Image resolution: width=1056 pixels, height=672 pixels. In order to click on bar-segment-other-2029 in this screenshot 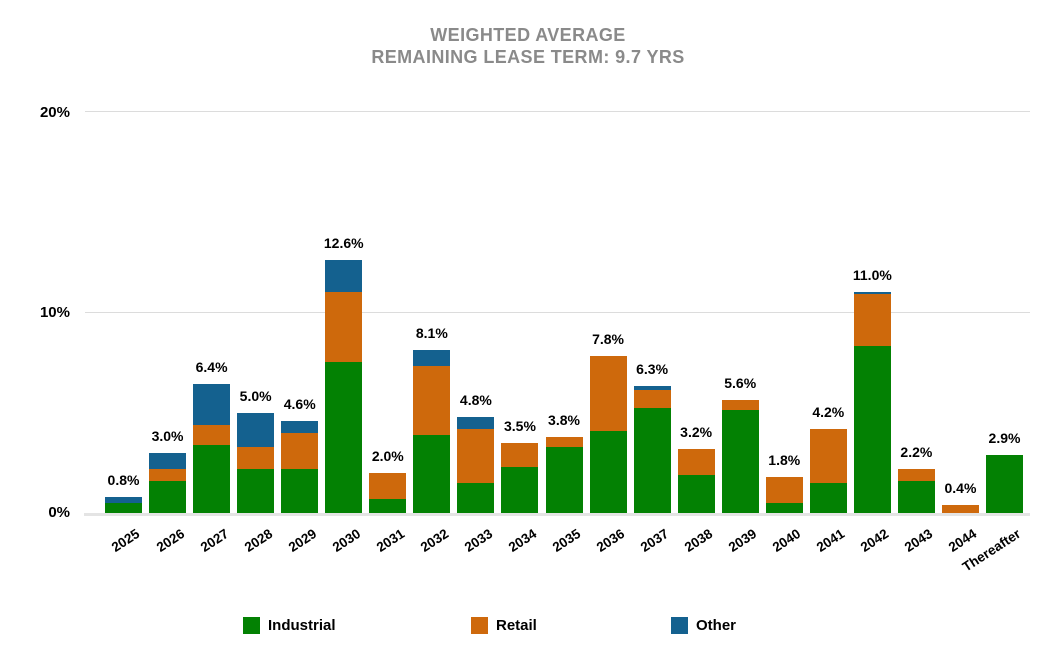, I will do `click(300, 426)`.